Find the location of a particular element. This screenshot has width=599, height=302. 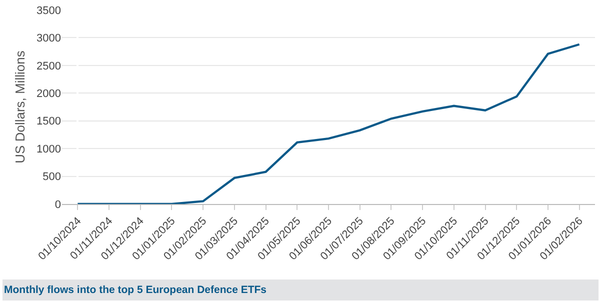

text: Monthly flows into the top 5 European Defence ETFs is located at coordinates (135, 290).